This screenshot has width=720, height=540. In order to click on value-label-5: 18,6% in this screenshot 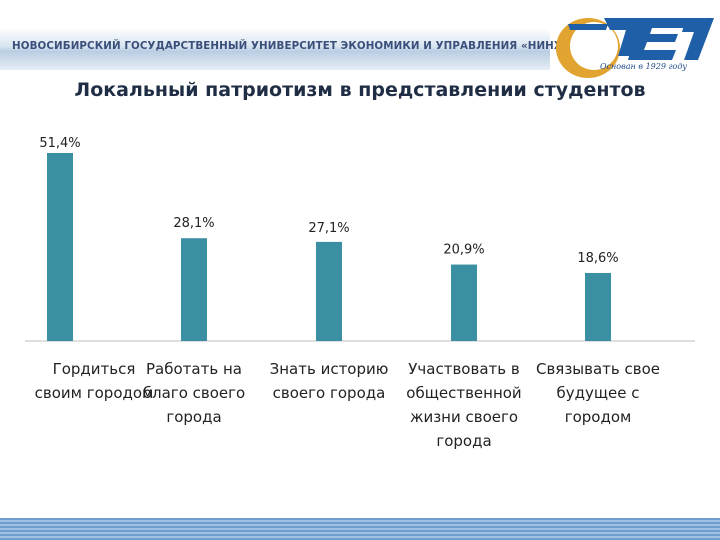, I will do `click(597, 258)`.